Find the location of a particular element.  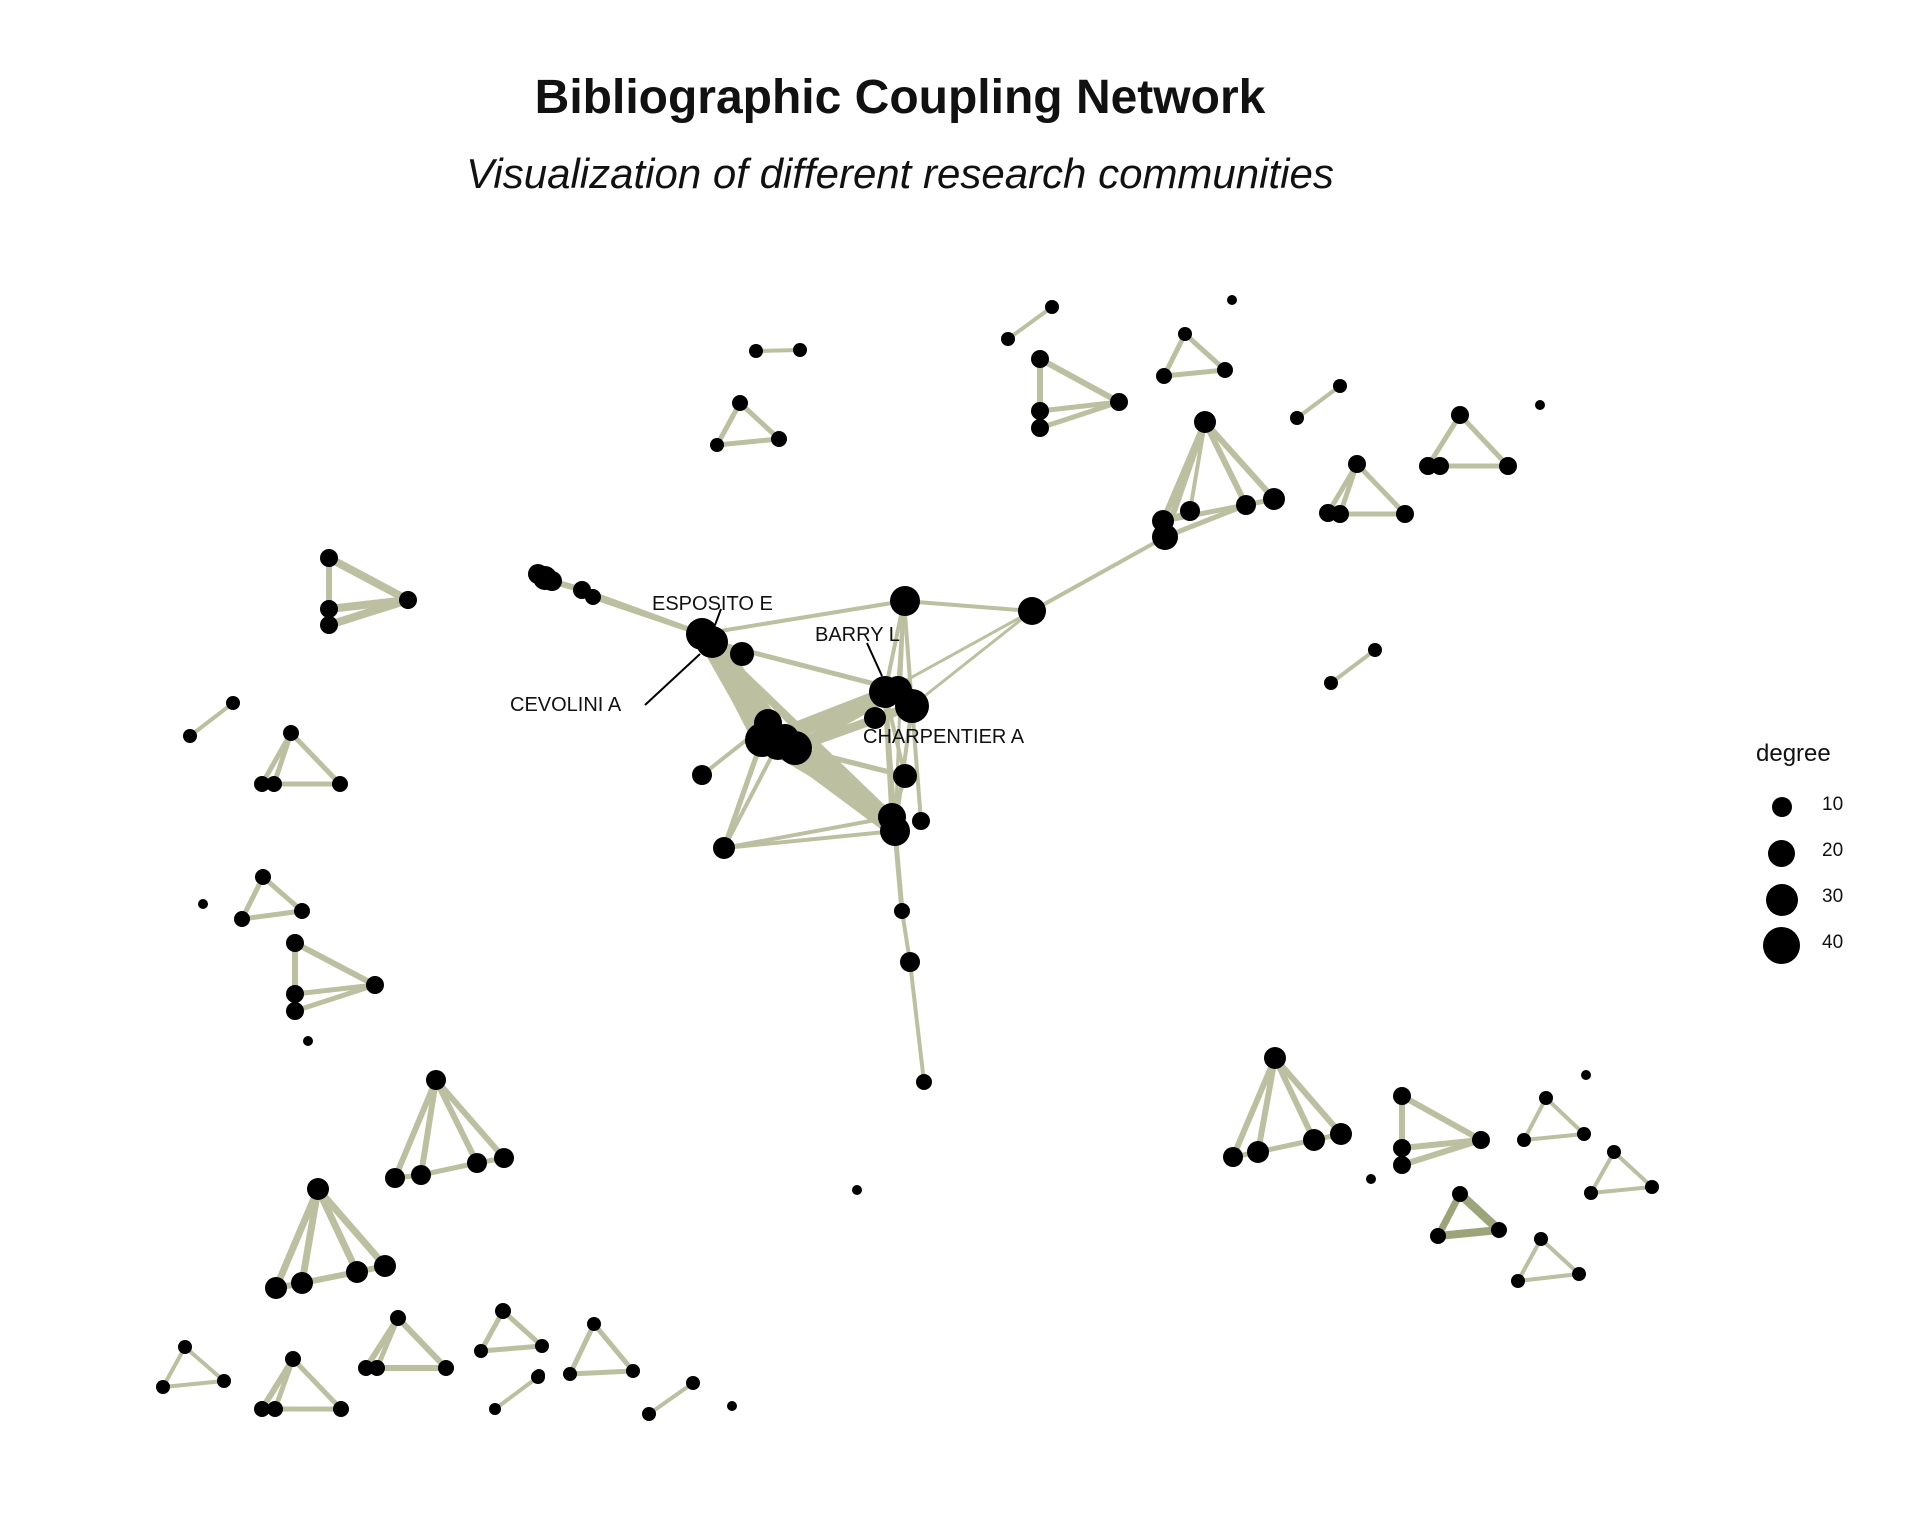

chart-title: Bibliographic Coupling Network is located at coordinates (900, 97).